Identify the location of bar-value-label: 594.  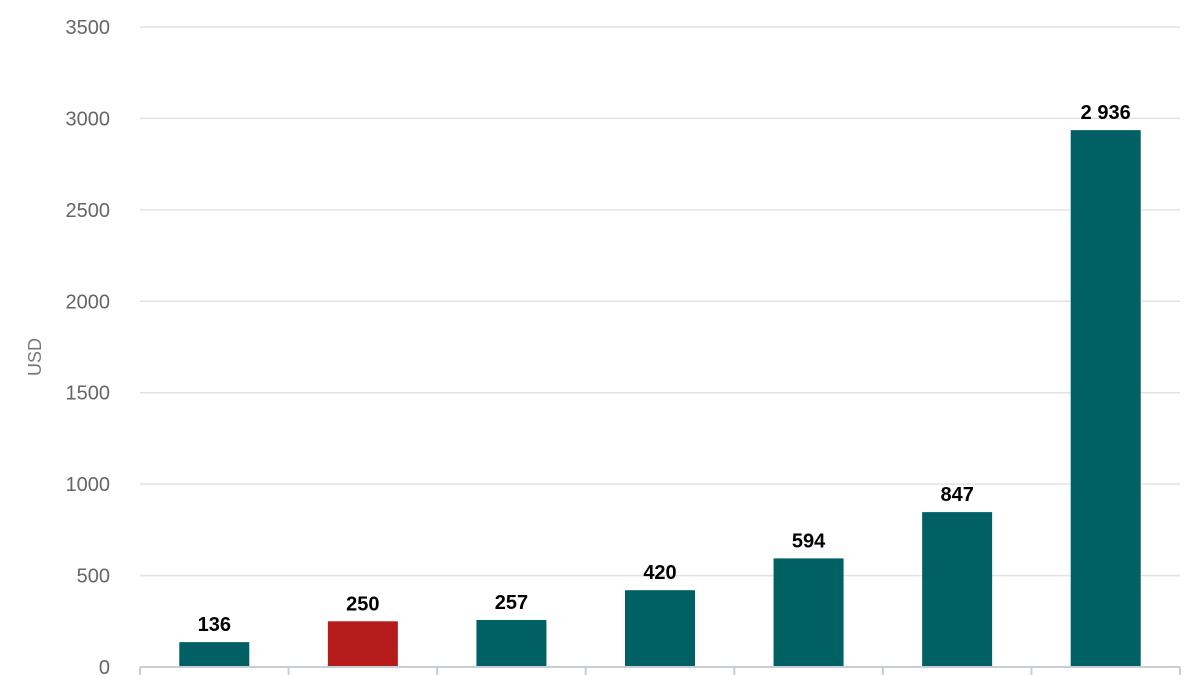
(809, 541).